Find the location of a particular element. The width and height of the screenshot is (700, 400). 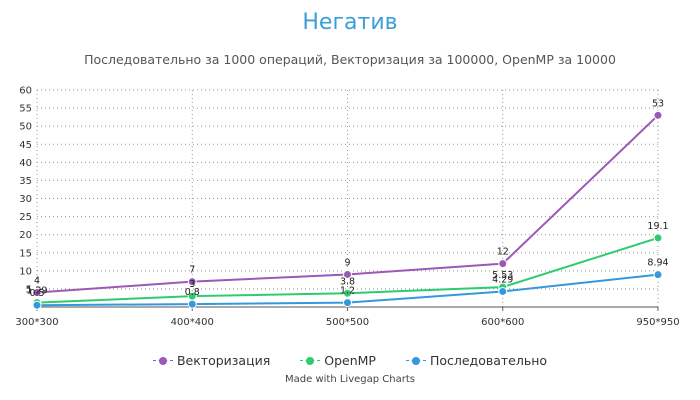

legend-item-openmp: OpenMP is located at coordinates (338, 360).